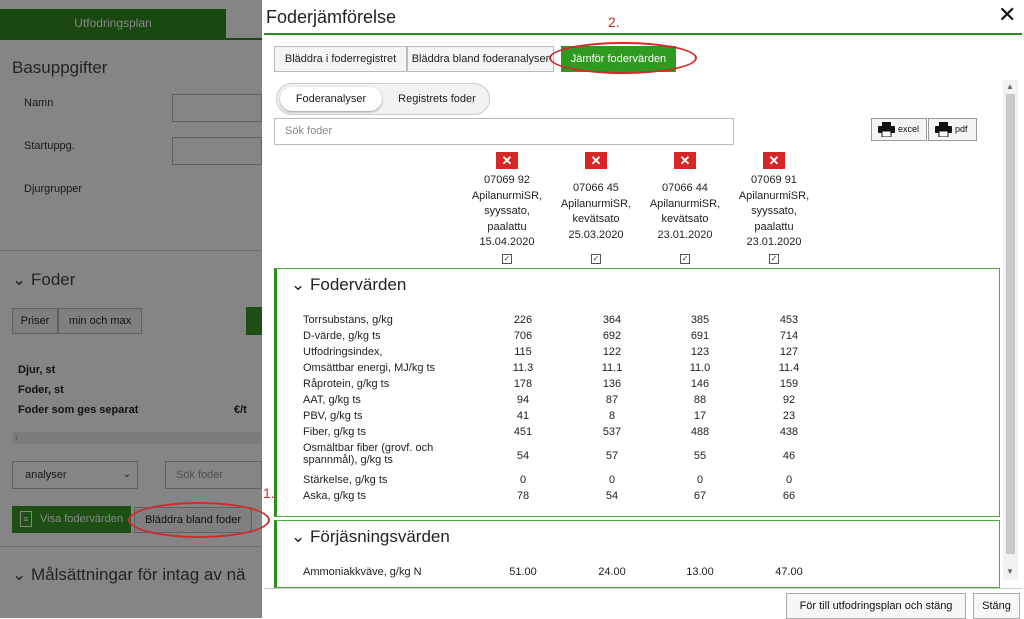 The height and width of the screenshot is (619, 1024). I want to click on value-cell: 178, so click(523, 384).